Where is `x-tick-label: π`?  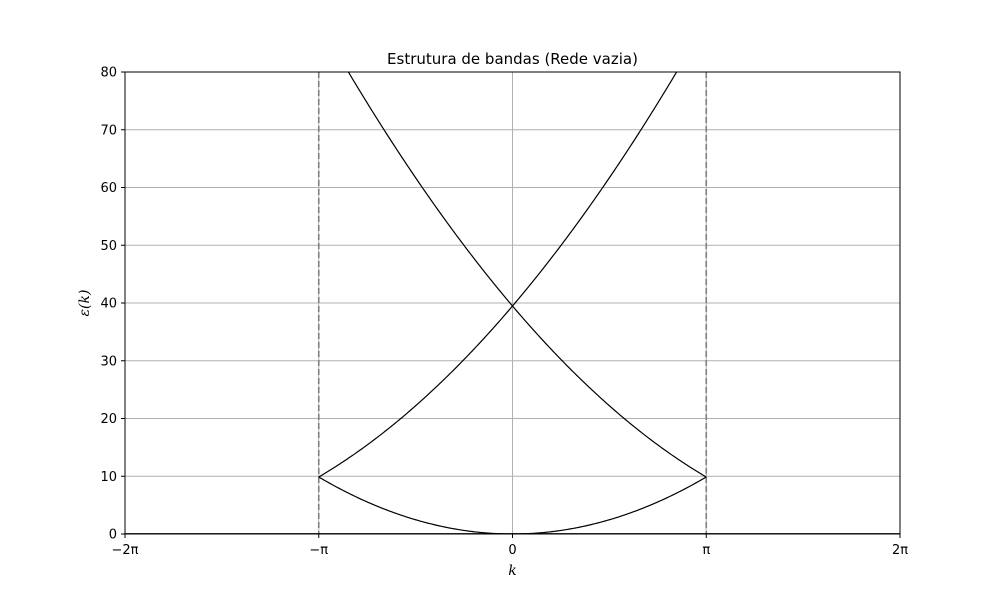 x-tick-label: π is located at coordinates (706, 550).